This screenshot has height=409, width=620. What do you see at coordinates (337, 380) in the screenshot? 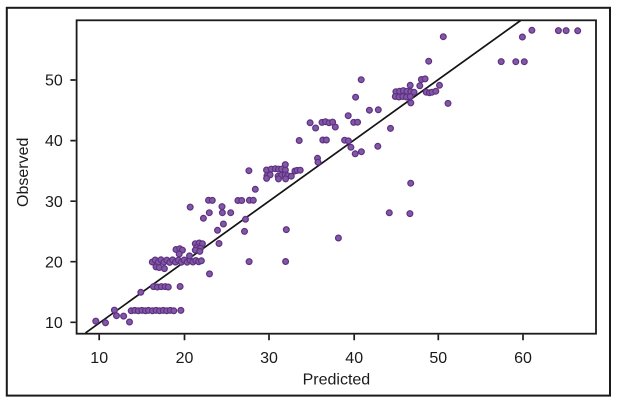
I see `svg-text: Predicted` at bounding box center [337, 380].